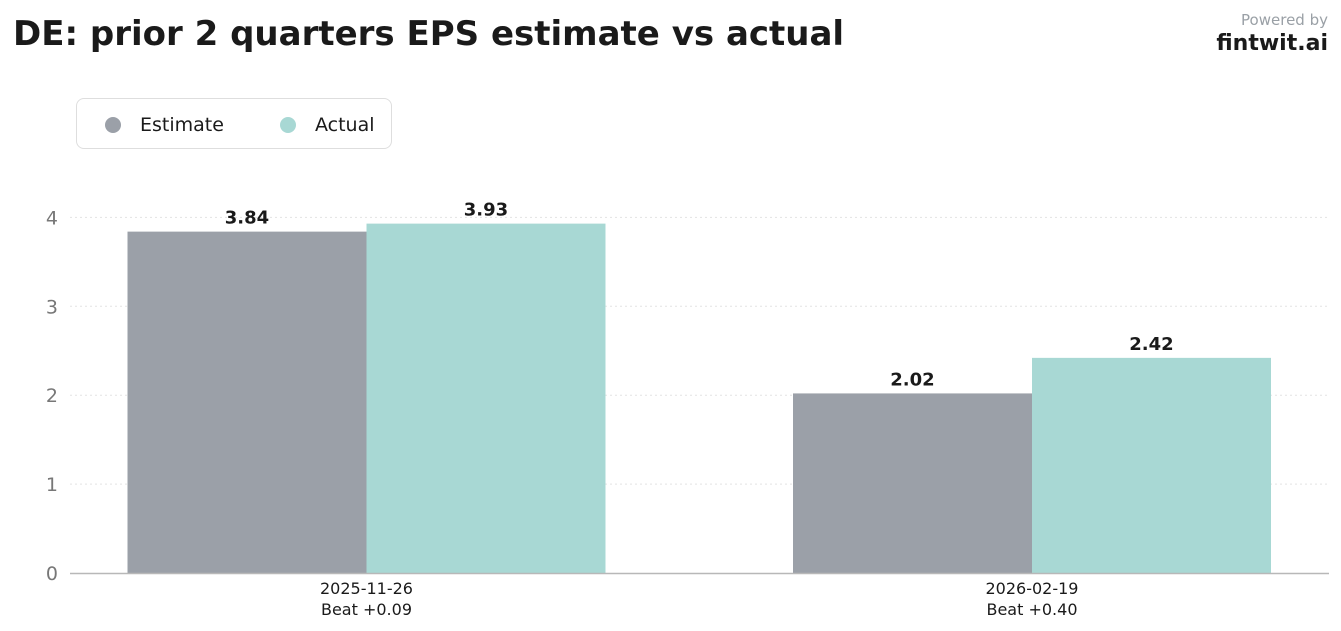 The image size is (1341, 631). Describe the element at coordinates (1272, 43) in the screenshot. I see `brand-name: fintwit.ai` at that location.